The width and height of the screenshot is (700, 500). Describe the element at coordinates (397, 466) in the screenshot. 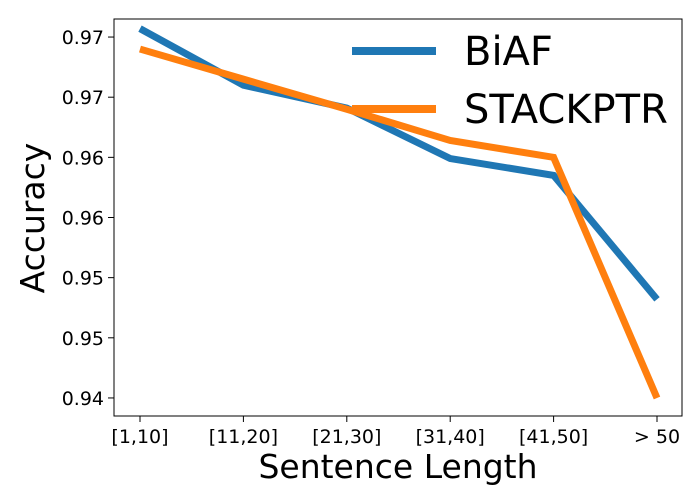

I see `x-axis-title: Sentence Length` at that location.